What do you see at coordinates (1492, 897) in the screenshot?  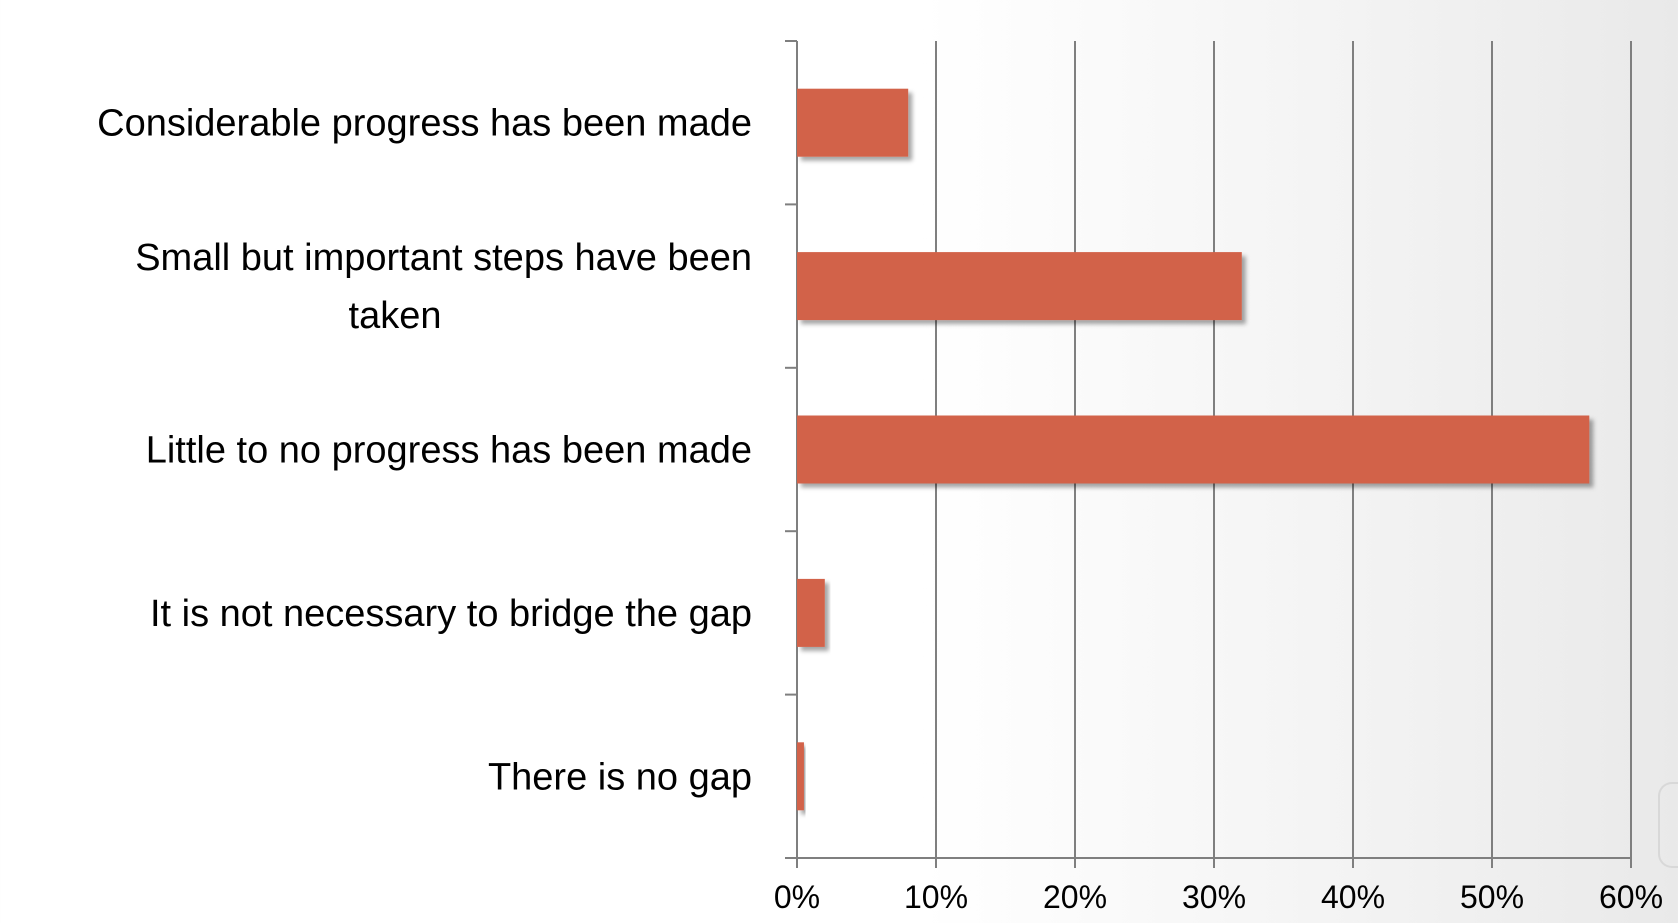 I see `x-tick-label: 50%` at bounding box center [1492, 897].